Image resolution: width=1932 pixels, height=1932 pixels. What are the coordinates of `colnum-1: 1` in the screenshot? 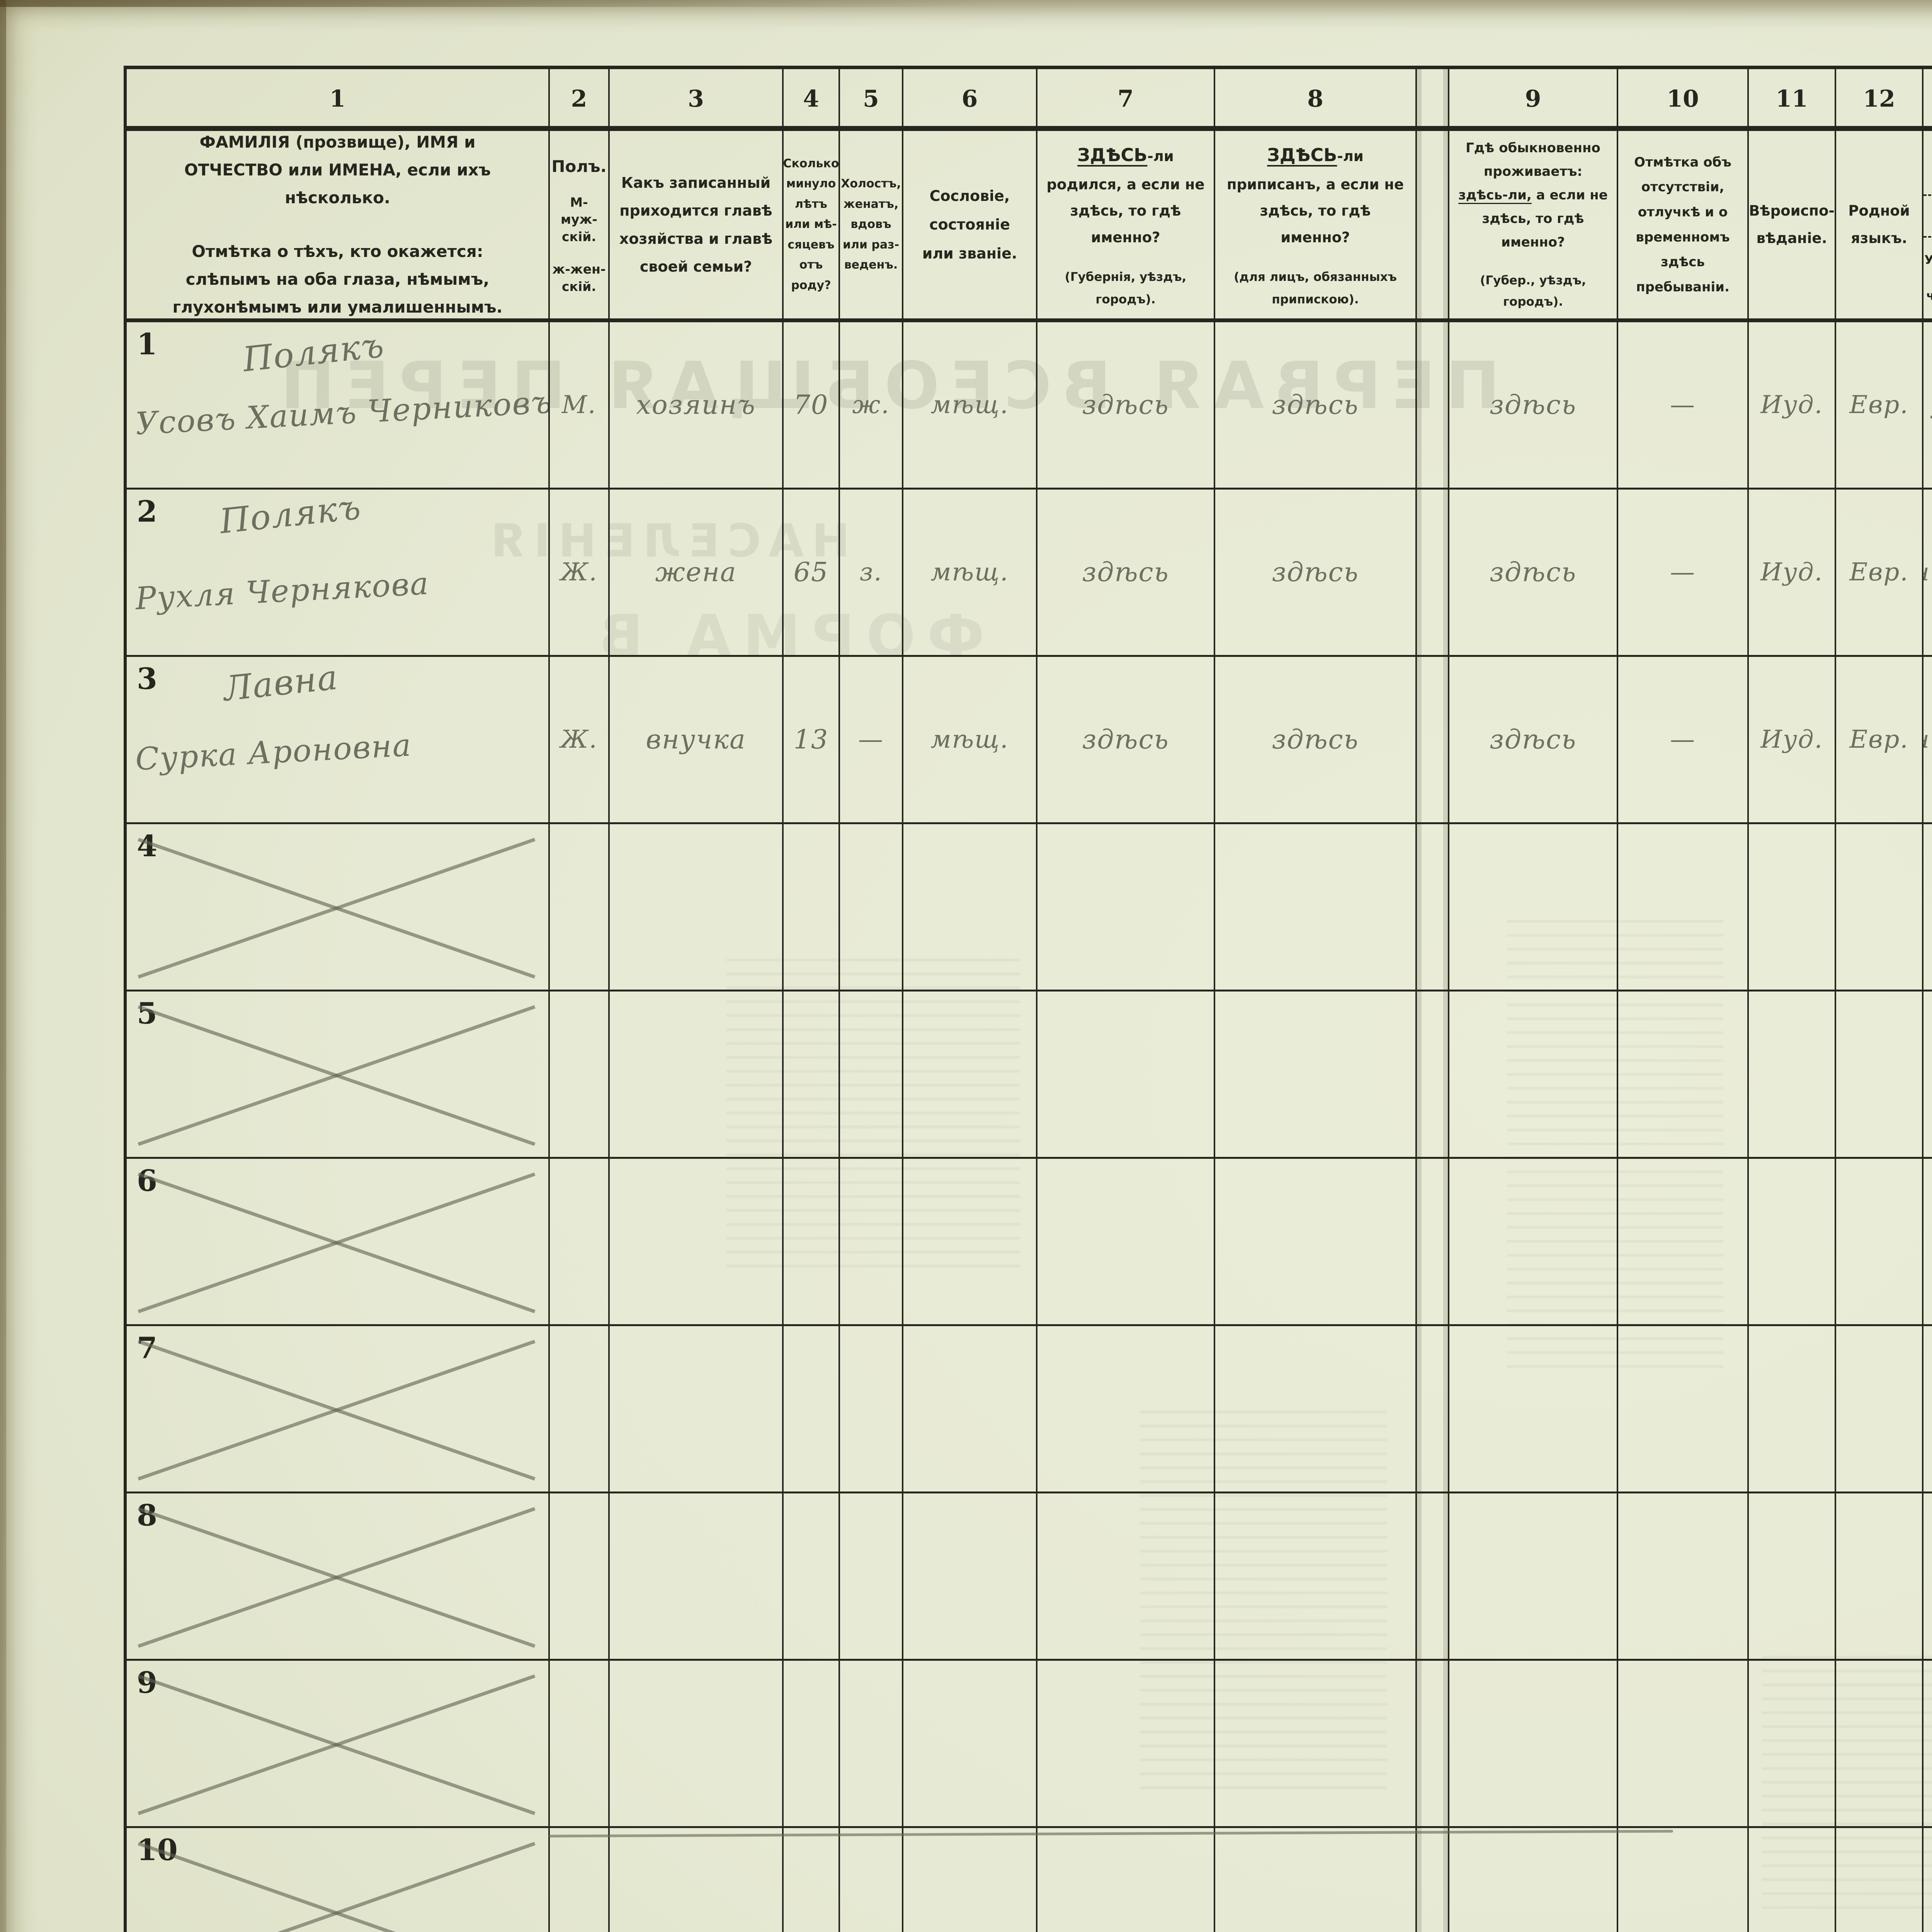 It's located at (339, 100).